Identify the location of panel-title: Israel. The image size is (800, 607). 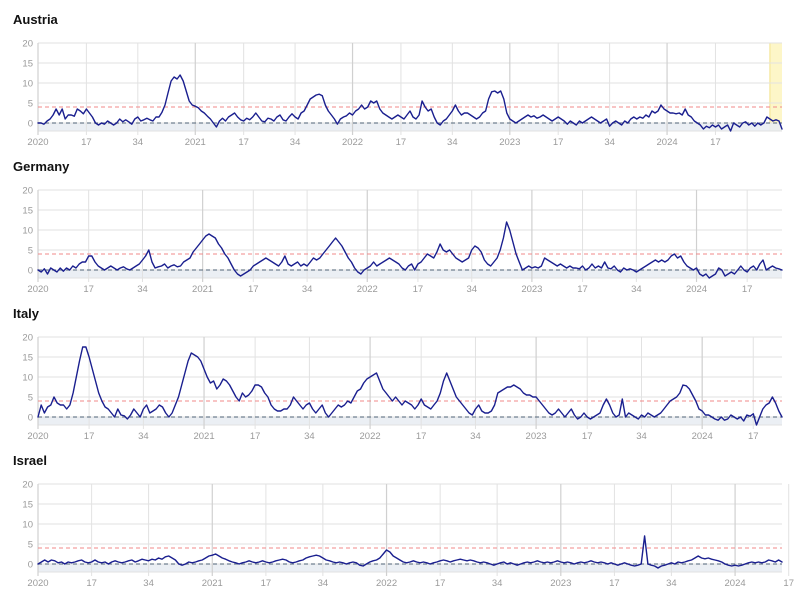
(30, 460).